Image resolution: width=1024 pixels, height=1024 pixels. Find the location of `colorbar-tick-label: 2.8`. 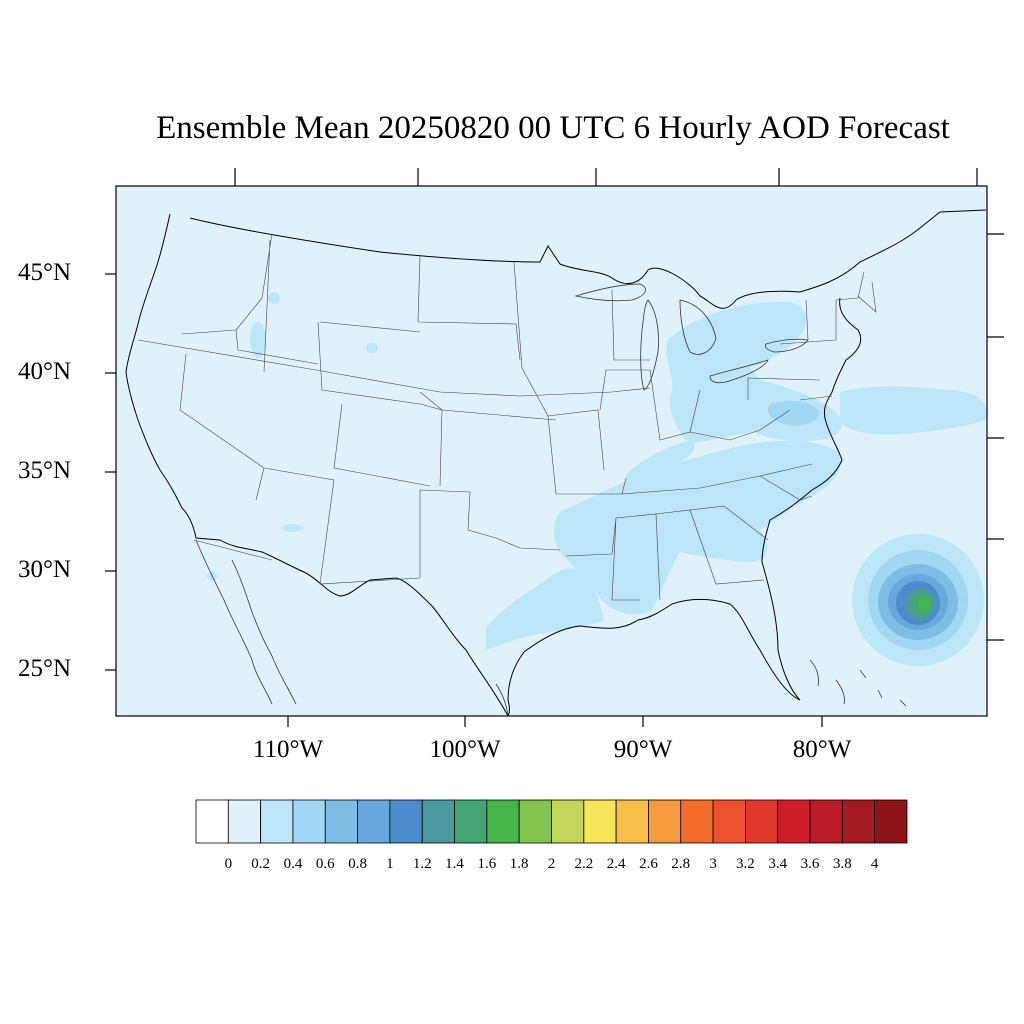

colorbar-tick-label: 2.8 is located at coordinates (681, 864).